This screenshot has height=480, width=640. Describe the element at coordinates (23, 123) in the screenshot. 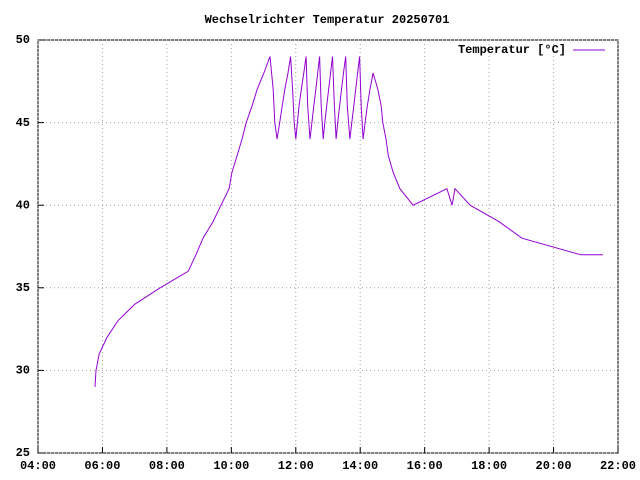

I see `y-tick-label: 45` at that location.